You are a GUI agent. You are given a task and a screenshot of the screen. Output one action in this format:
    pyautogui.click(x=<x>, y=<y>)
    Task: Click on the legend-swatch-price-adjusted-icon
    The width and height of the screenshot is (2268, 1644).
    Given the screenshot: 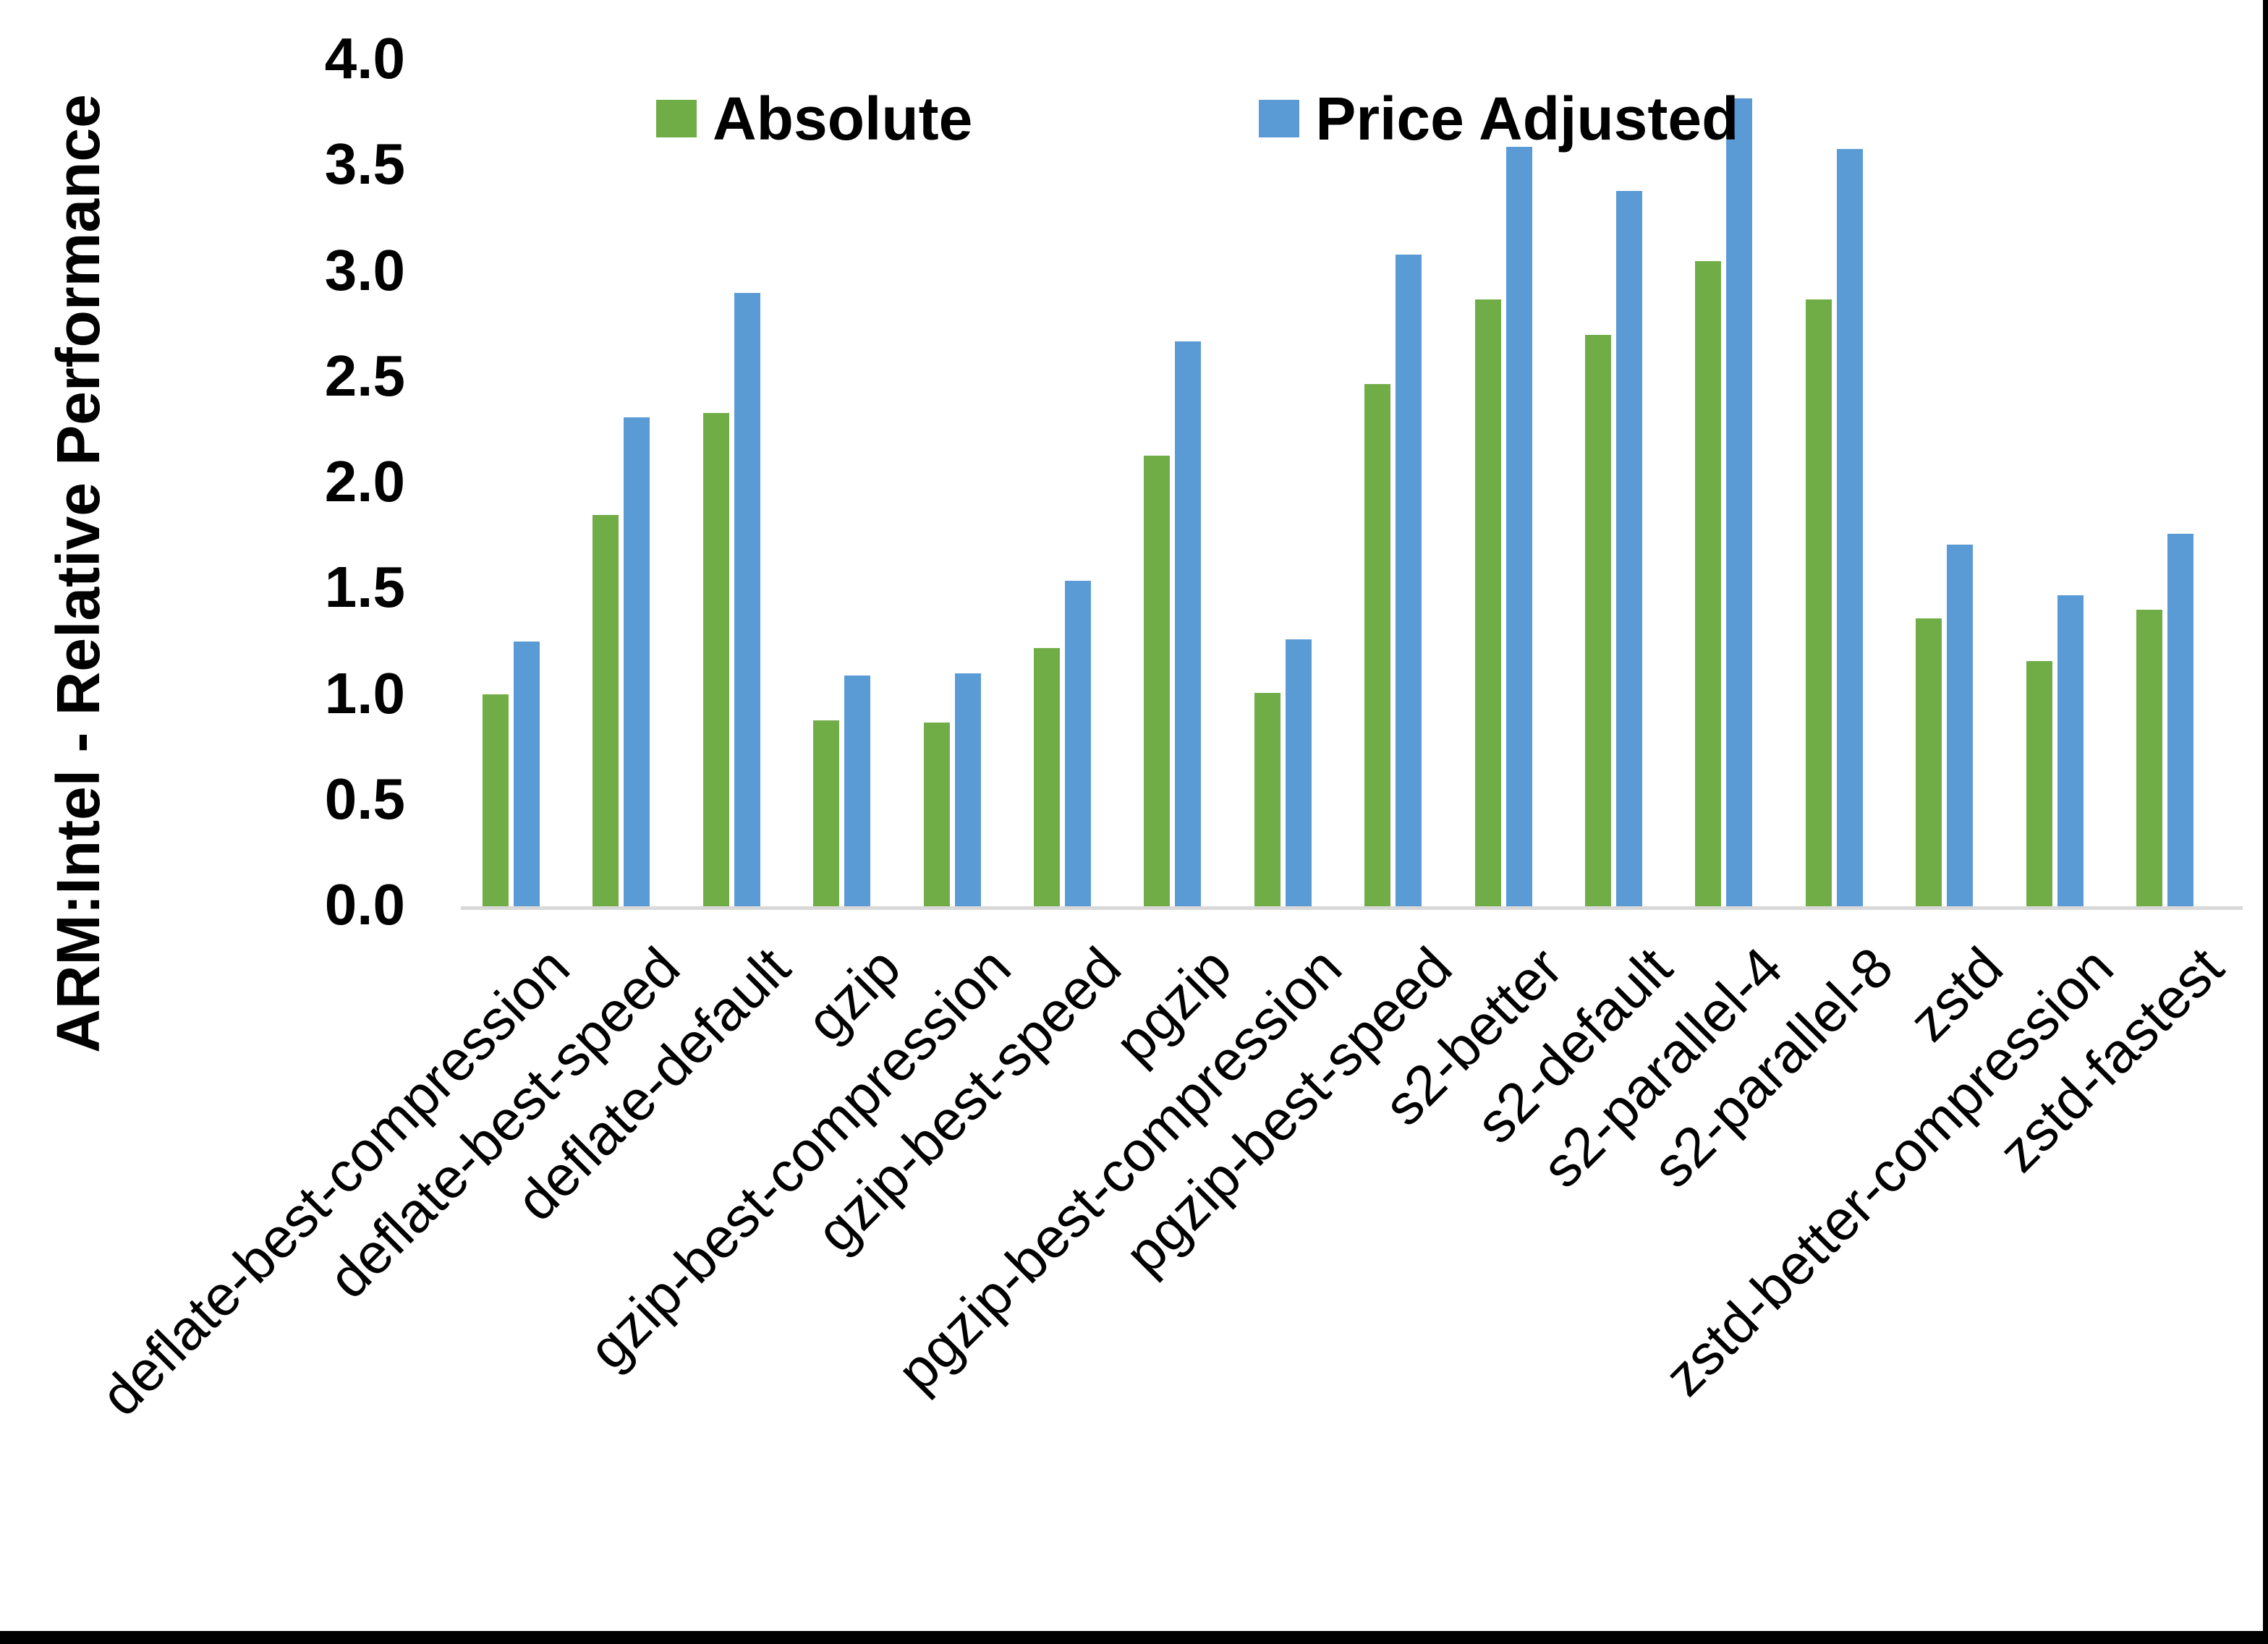 What is the action you would take?
    pyautogui.click(x=1279, y=118)
    